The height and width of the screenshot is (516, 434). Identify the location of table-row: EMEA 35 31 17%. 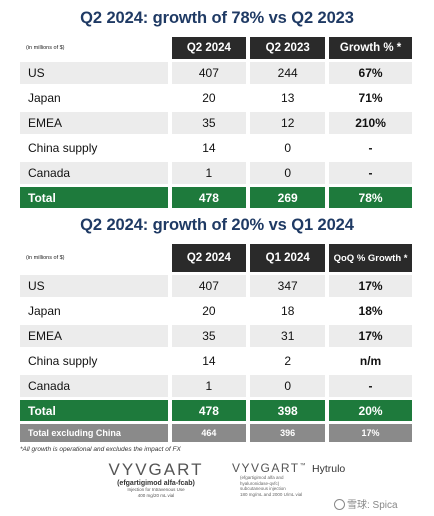
(216, 336).